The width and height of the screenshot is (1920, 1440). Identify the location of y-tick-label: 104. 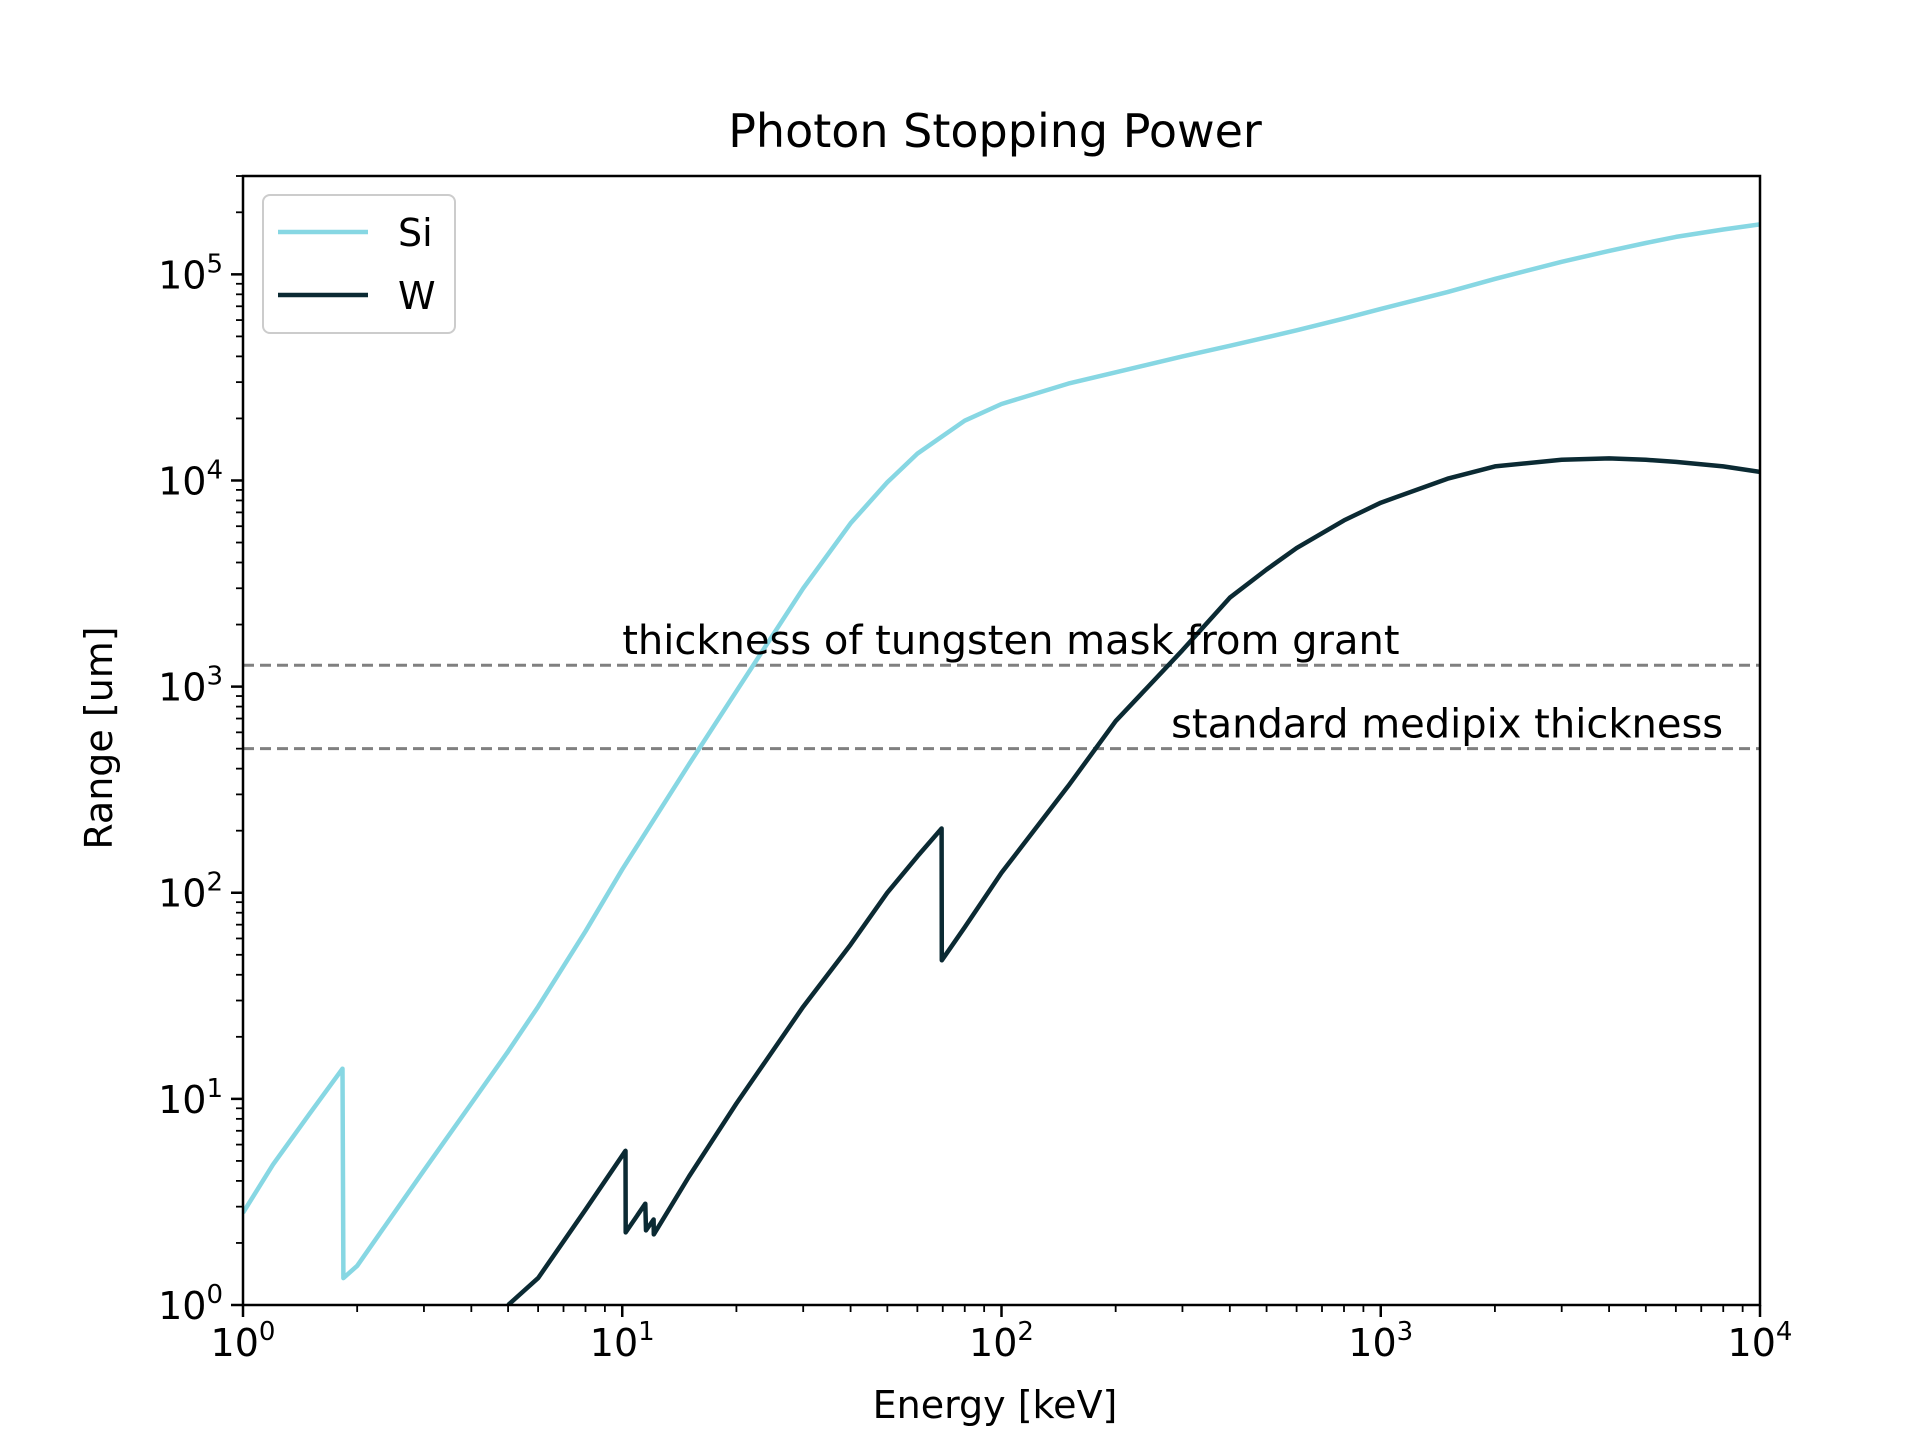
(190, 479).